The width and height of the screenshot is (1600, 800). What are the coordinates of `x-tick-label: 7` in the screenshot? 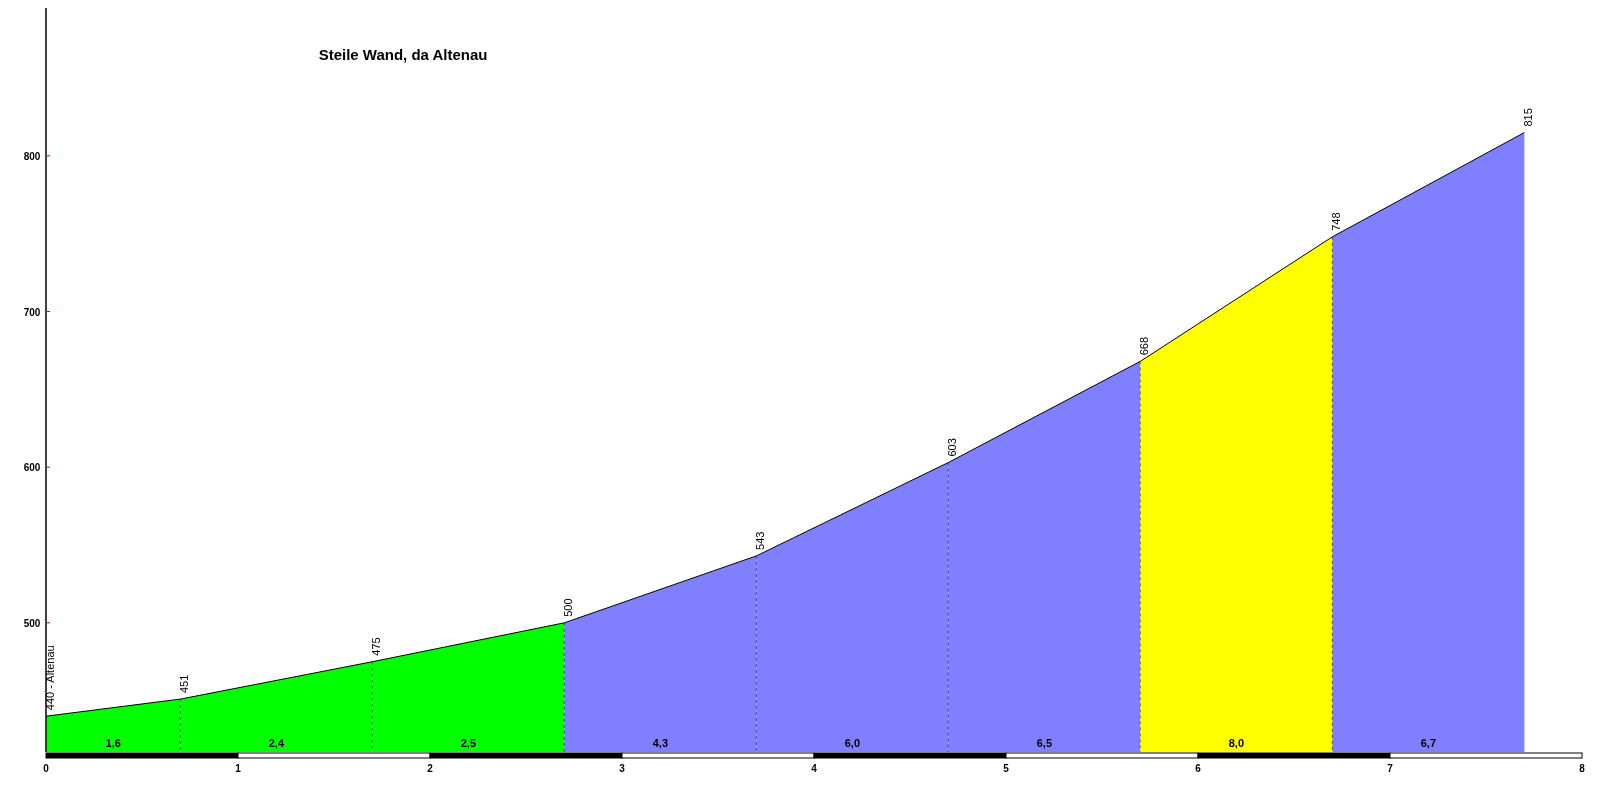 It's located at (1390, 768).